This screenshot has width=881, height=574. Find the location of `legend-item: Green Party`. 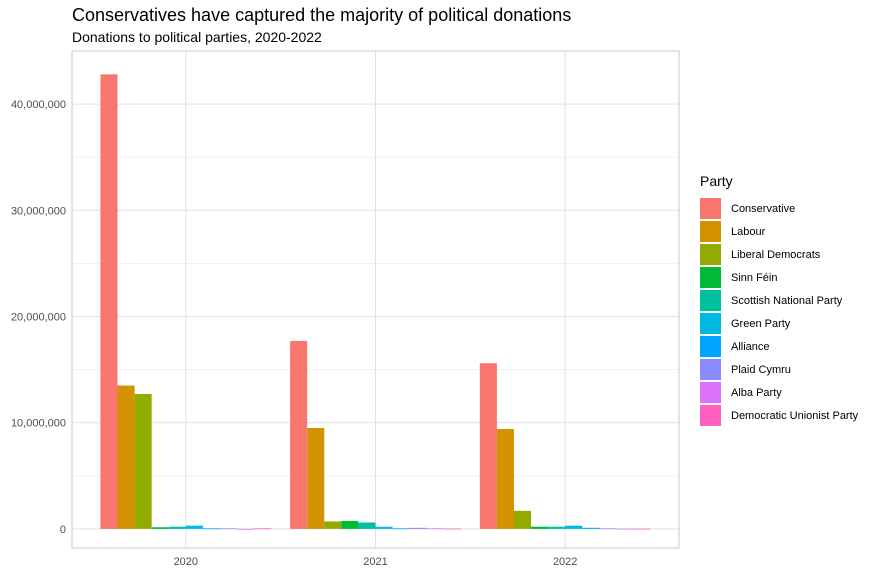

legend-item: Green Party is located at coordinates (779, 323).